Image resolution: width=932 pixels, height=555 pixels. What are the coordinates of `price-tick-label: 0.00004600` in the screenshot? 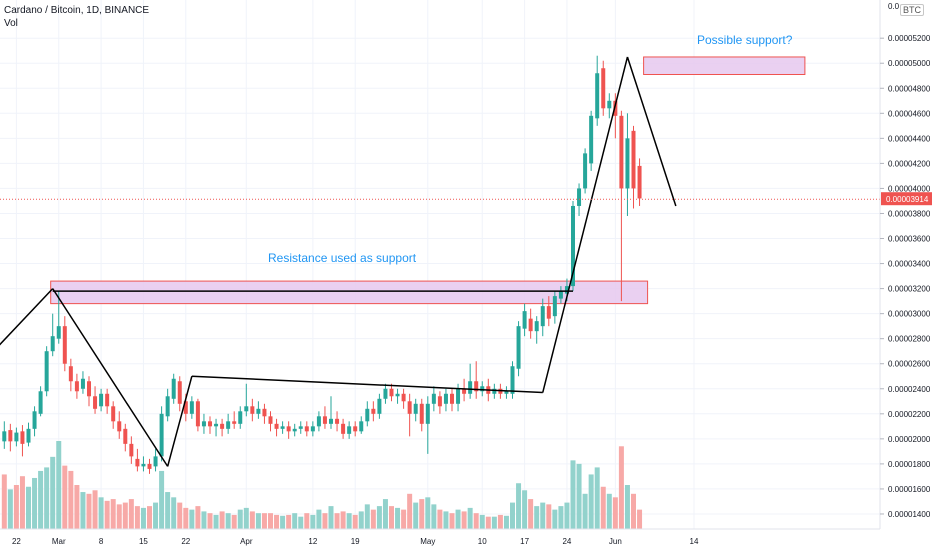 It's located at (909, 113).